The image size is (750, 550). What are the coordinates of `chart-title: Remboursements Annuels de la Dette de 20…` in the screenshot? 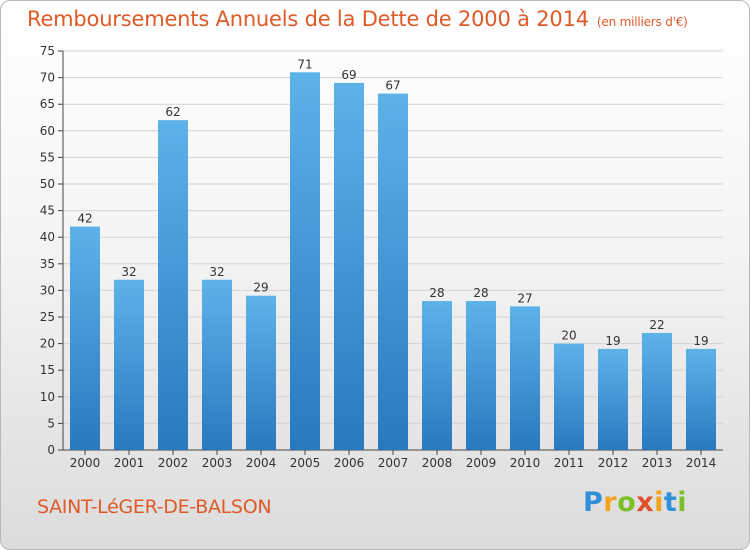 It's located at (357, 19).